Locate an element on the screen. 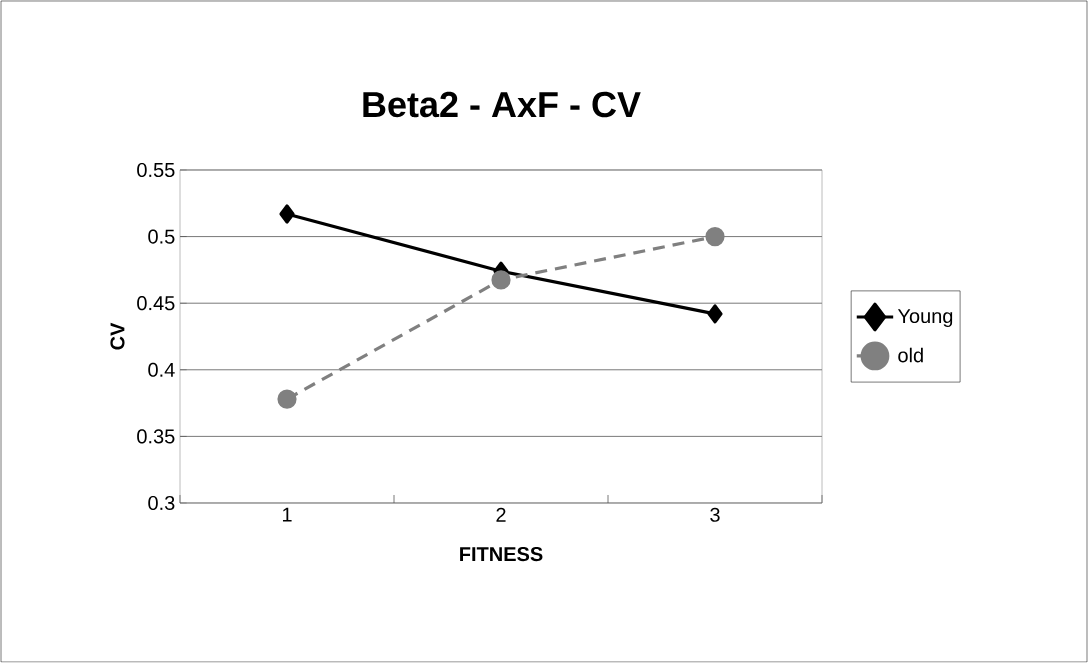 The width and height of the screenshot is (1088, 663). legend-label: Young is located at coordinates (925, 318).